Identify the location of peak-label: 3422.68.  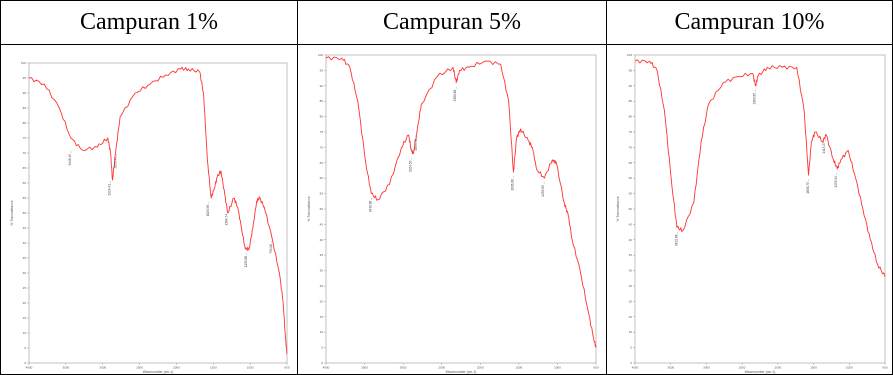
(677, 240).